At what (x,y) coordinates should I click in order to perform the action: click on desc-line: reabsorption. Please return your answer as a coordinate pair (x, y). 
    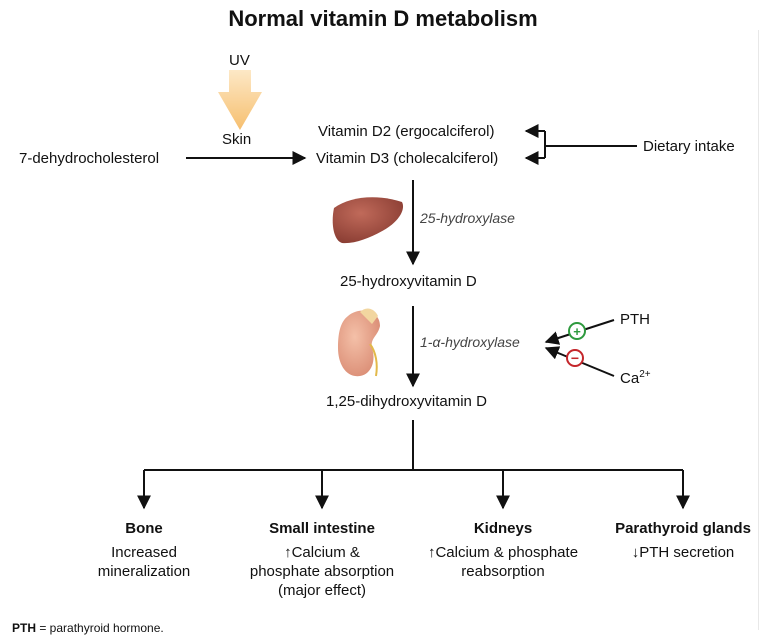
    Looking at the image, I should click on (503, 571).